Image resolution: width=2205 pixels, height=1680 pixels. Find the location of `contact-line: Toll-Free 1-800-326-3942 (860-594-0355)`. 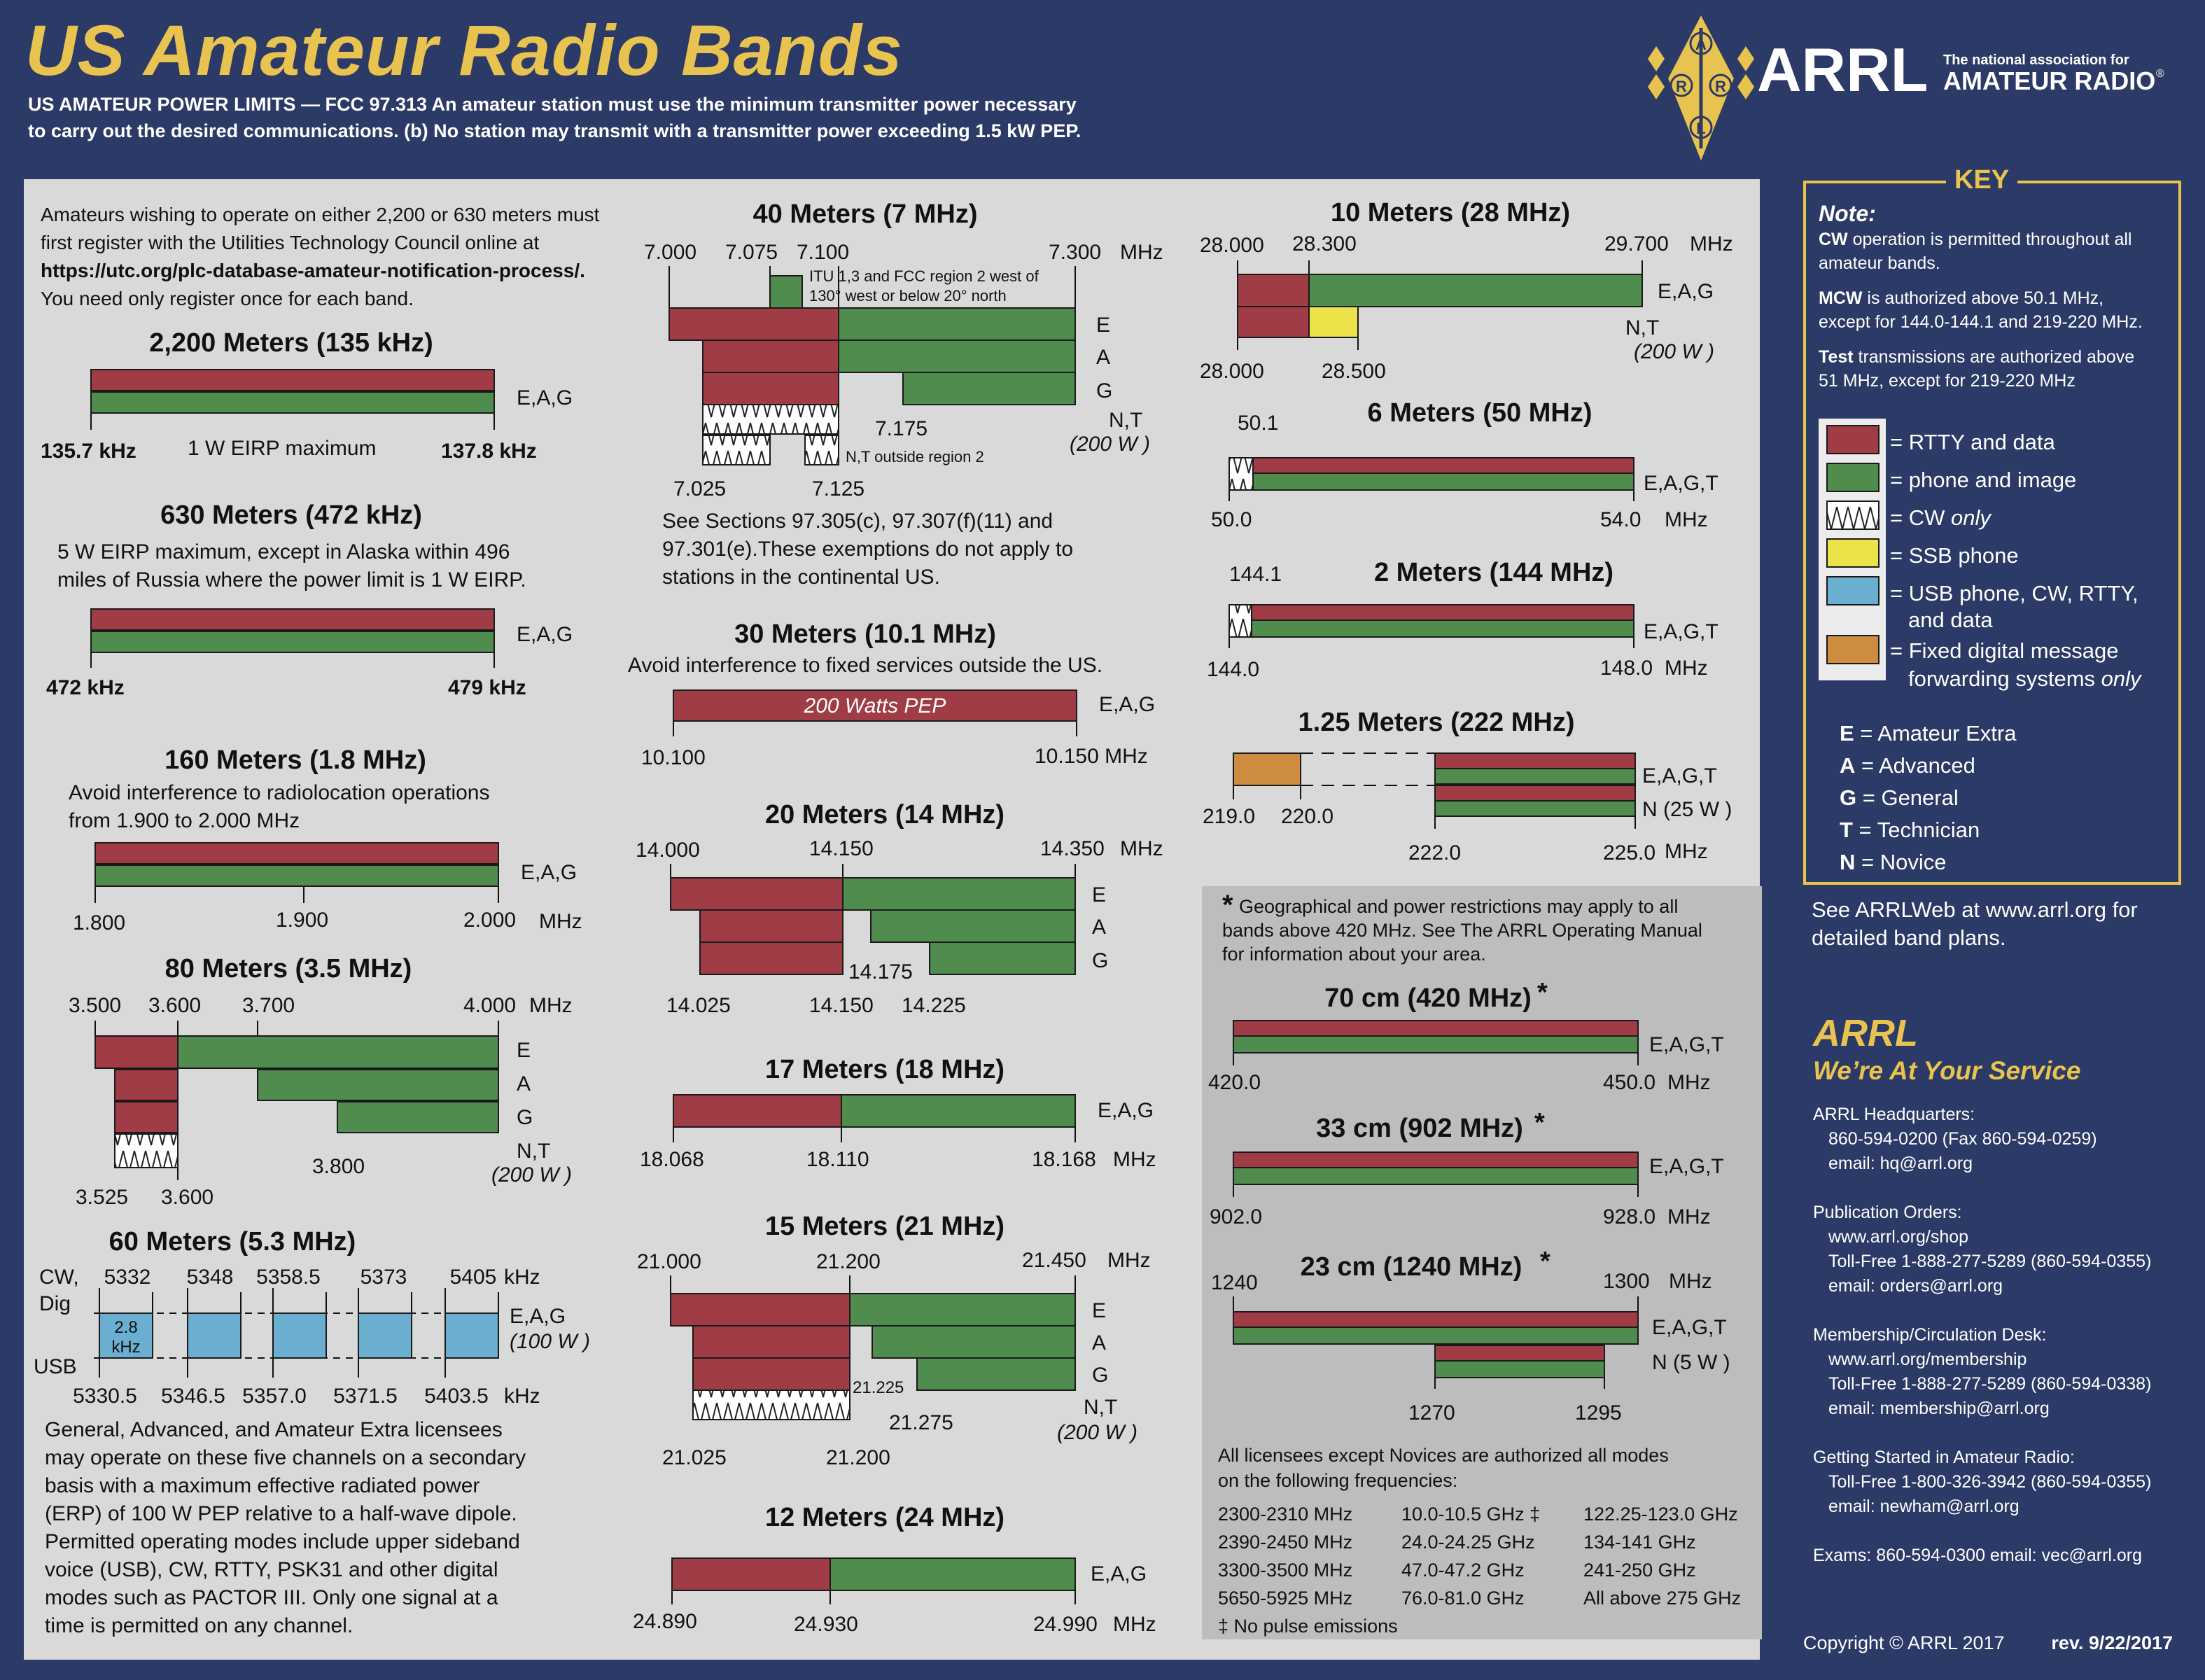

contact-line: Toll-Free 1-800-326-3942 (860-594-0355) is located at coordinates (1989, 1482).